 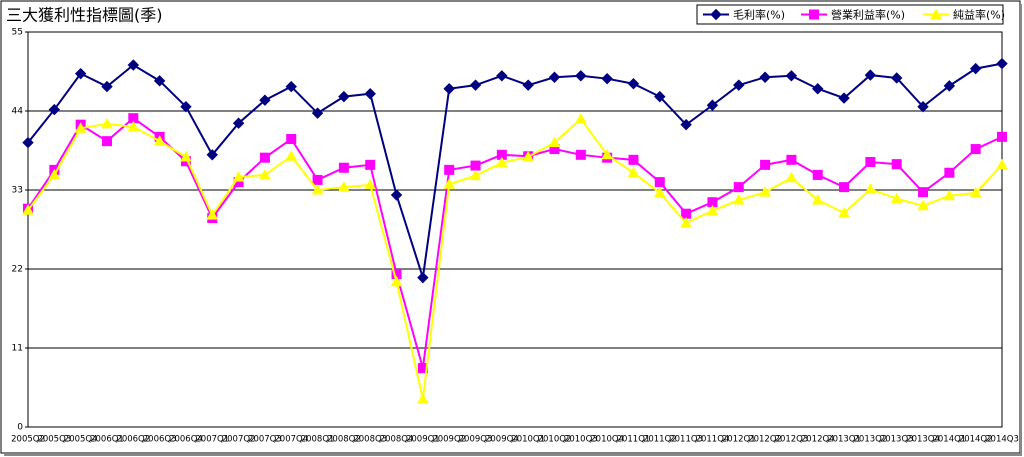 I want to click on x-tick-label: 2013Q3, so click(x=897, y=440).